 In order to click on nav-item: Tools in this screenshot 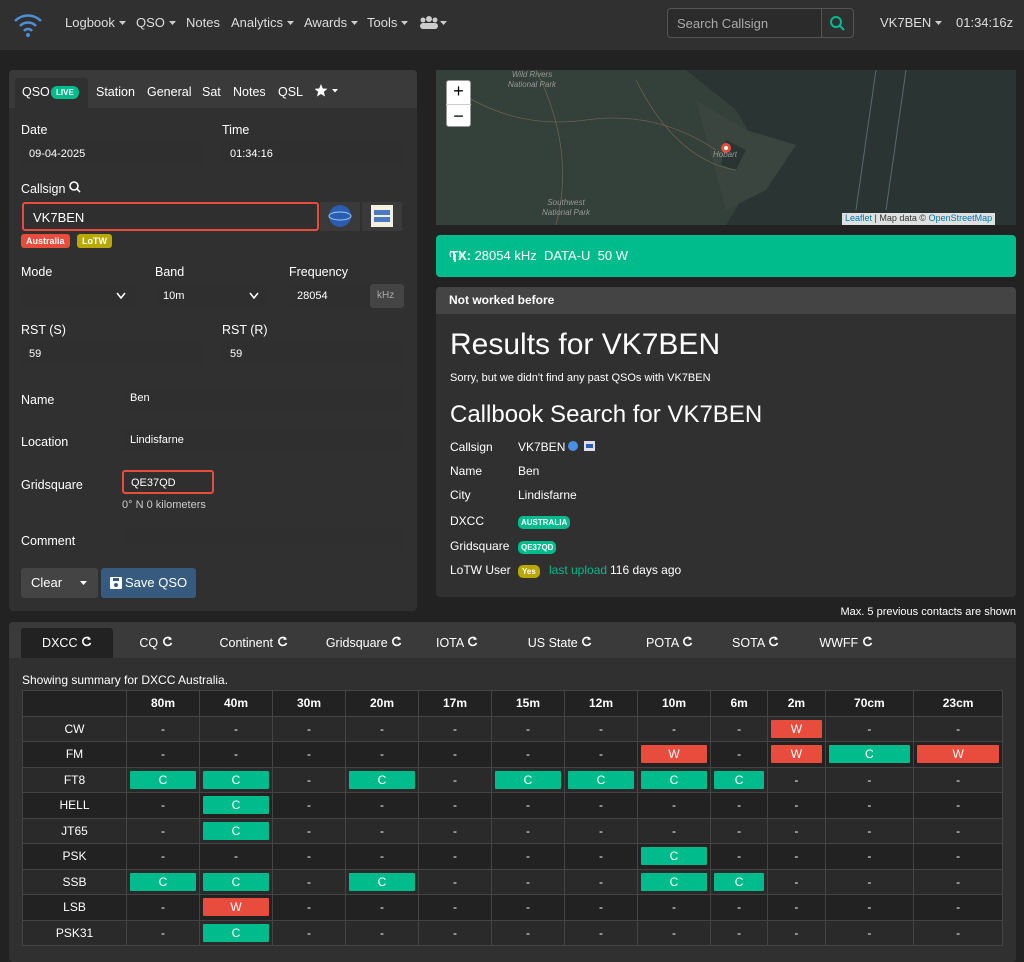, I will do `click(388, 22)`.